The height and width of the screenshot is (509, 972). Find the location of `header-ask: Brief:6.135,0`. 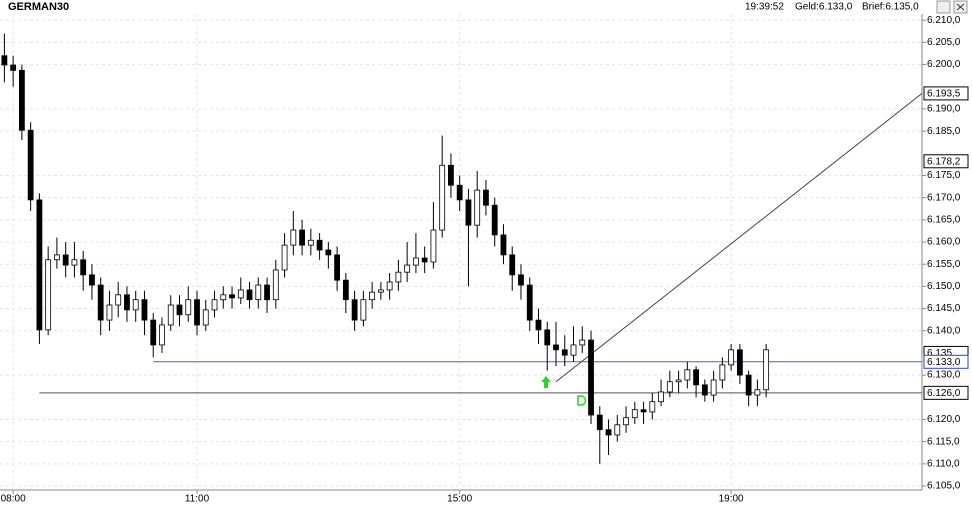

header-ask: Brief:6.135,0 is located at coordinates (890, 7).